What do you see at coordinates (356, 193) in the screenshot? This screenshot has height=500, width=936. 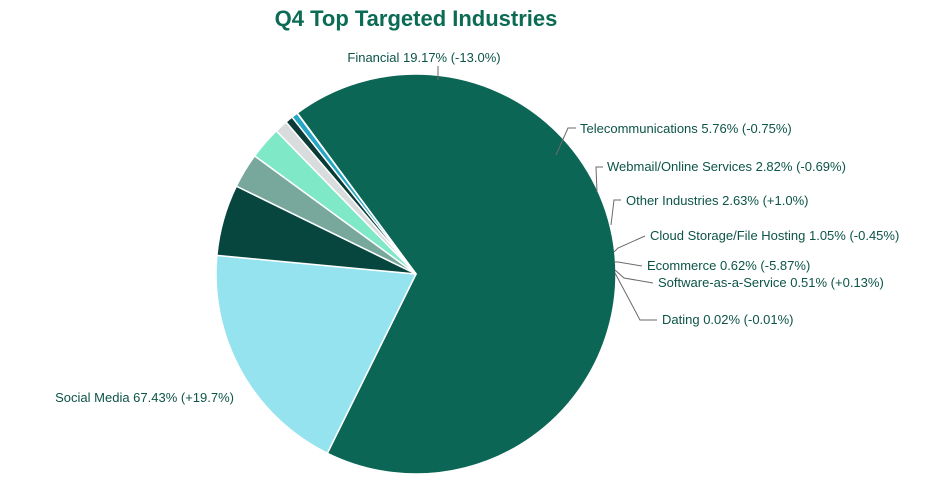 I see `slice-dating` at bounding box center [356, 193].